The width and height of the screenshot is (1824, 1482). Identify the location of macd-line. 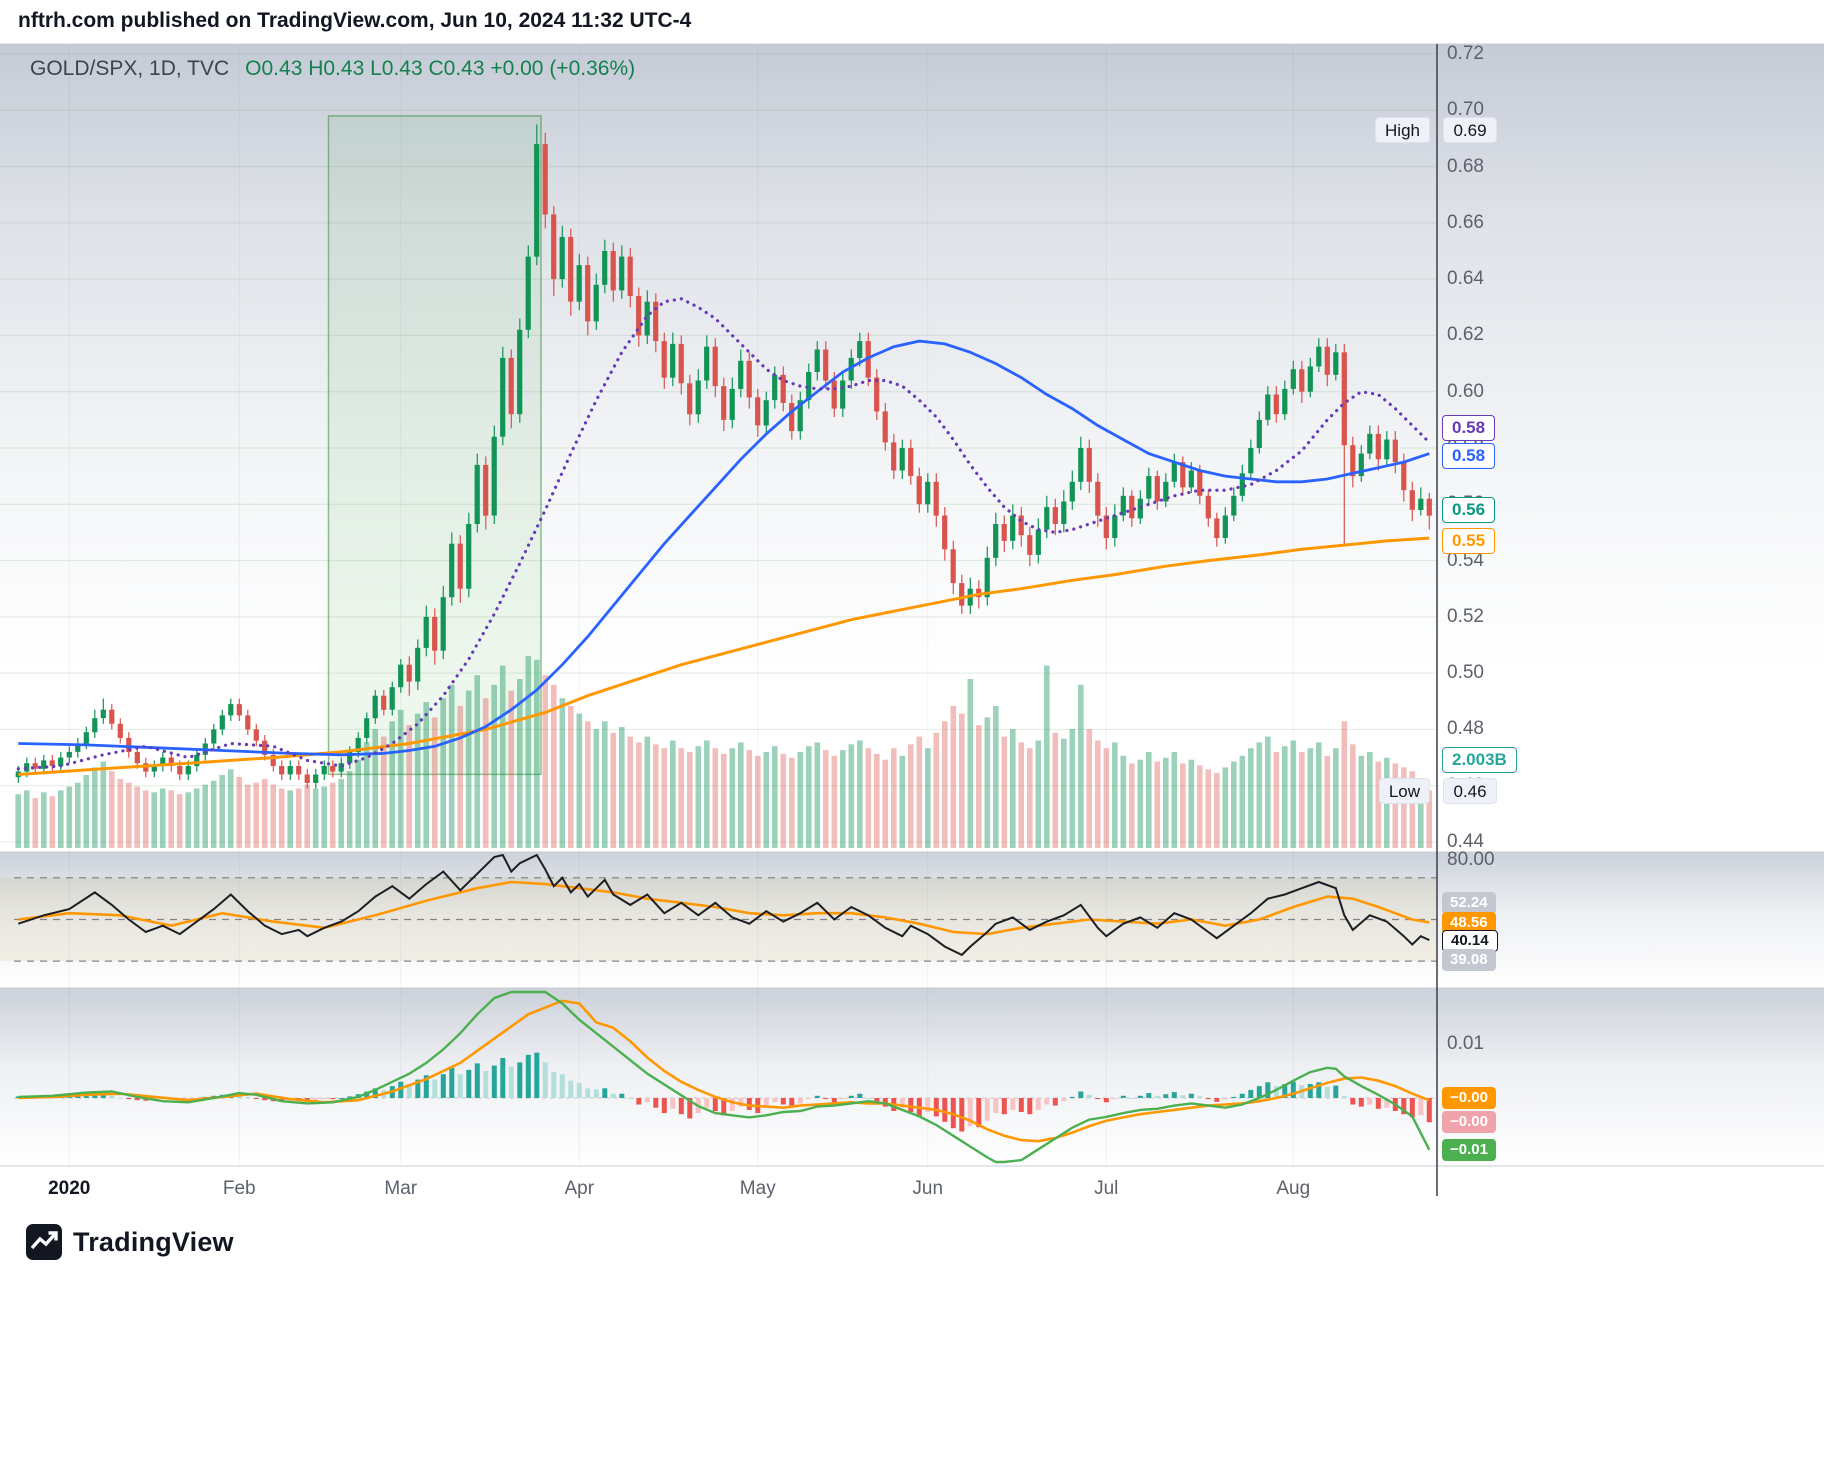
(724, 1077).